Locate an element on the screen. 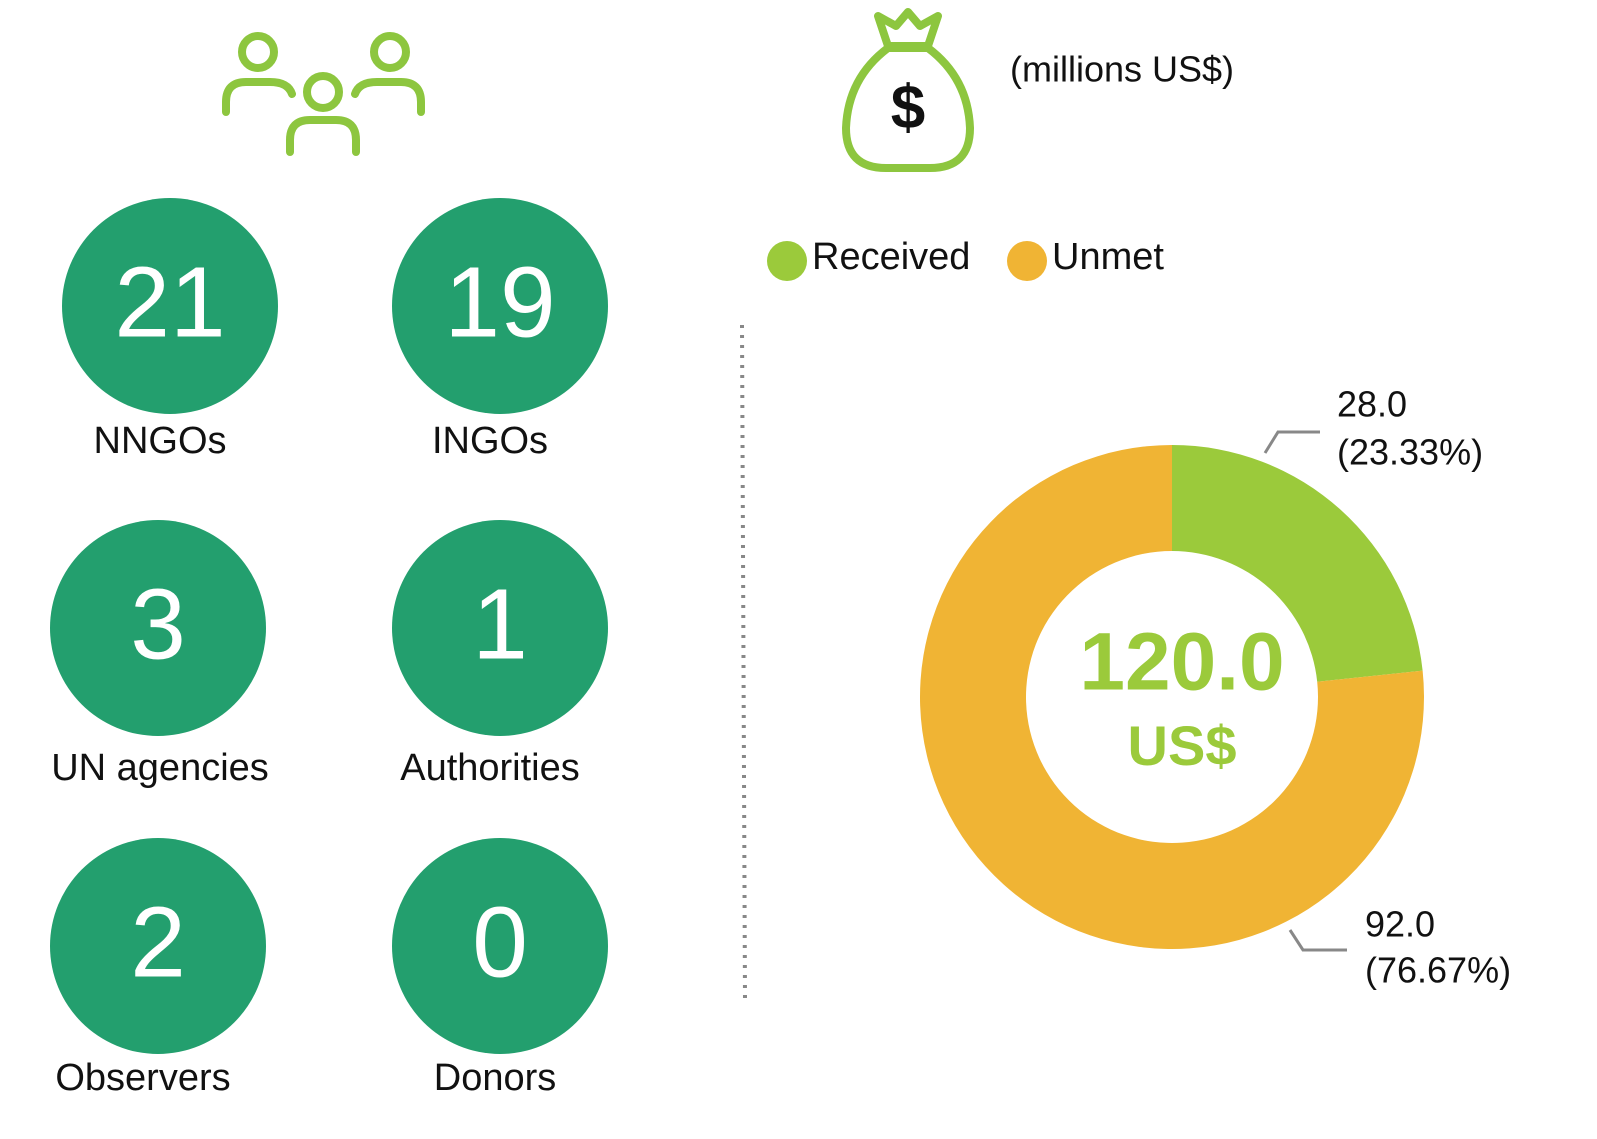 The image size is (1597, 1139). people-icon is located at coordinates (323, 94).